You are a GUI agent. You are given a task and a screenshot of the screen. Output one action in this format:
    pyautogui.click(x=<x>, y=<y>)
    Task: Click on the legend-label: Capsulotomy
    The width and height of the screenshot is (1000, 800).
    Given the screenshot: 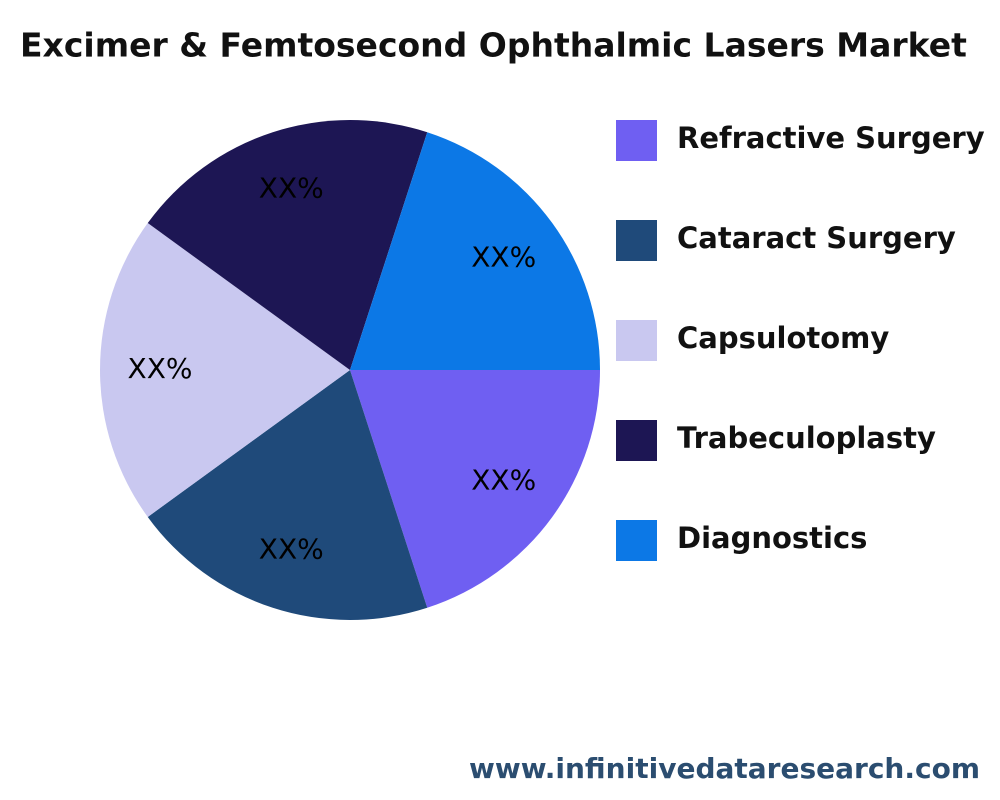 What is the action you would take?
    pyautogui.click(x=783, y=338)
    